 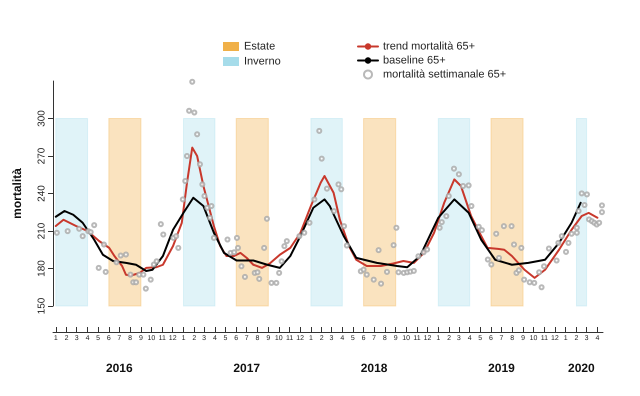 I want to click on y-tick-label: 180, so click(x=42, y=268).